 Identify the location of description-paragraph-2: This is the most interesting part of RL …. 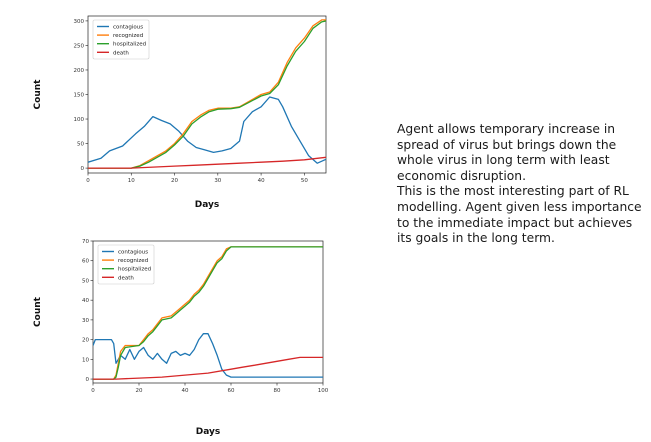
(519, 215).